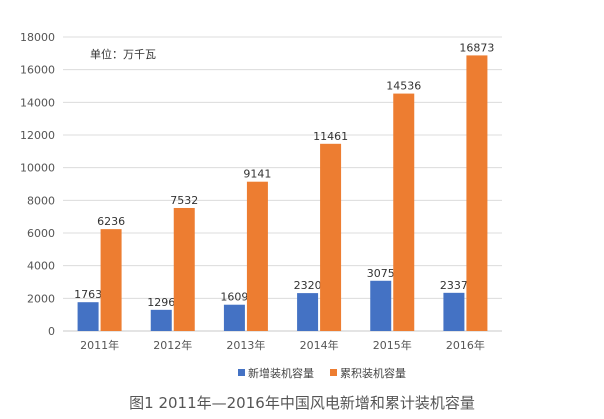 This screenshot has height=419, width=604. I want to click on data-label: 7532, so click(184, 200).